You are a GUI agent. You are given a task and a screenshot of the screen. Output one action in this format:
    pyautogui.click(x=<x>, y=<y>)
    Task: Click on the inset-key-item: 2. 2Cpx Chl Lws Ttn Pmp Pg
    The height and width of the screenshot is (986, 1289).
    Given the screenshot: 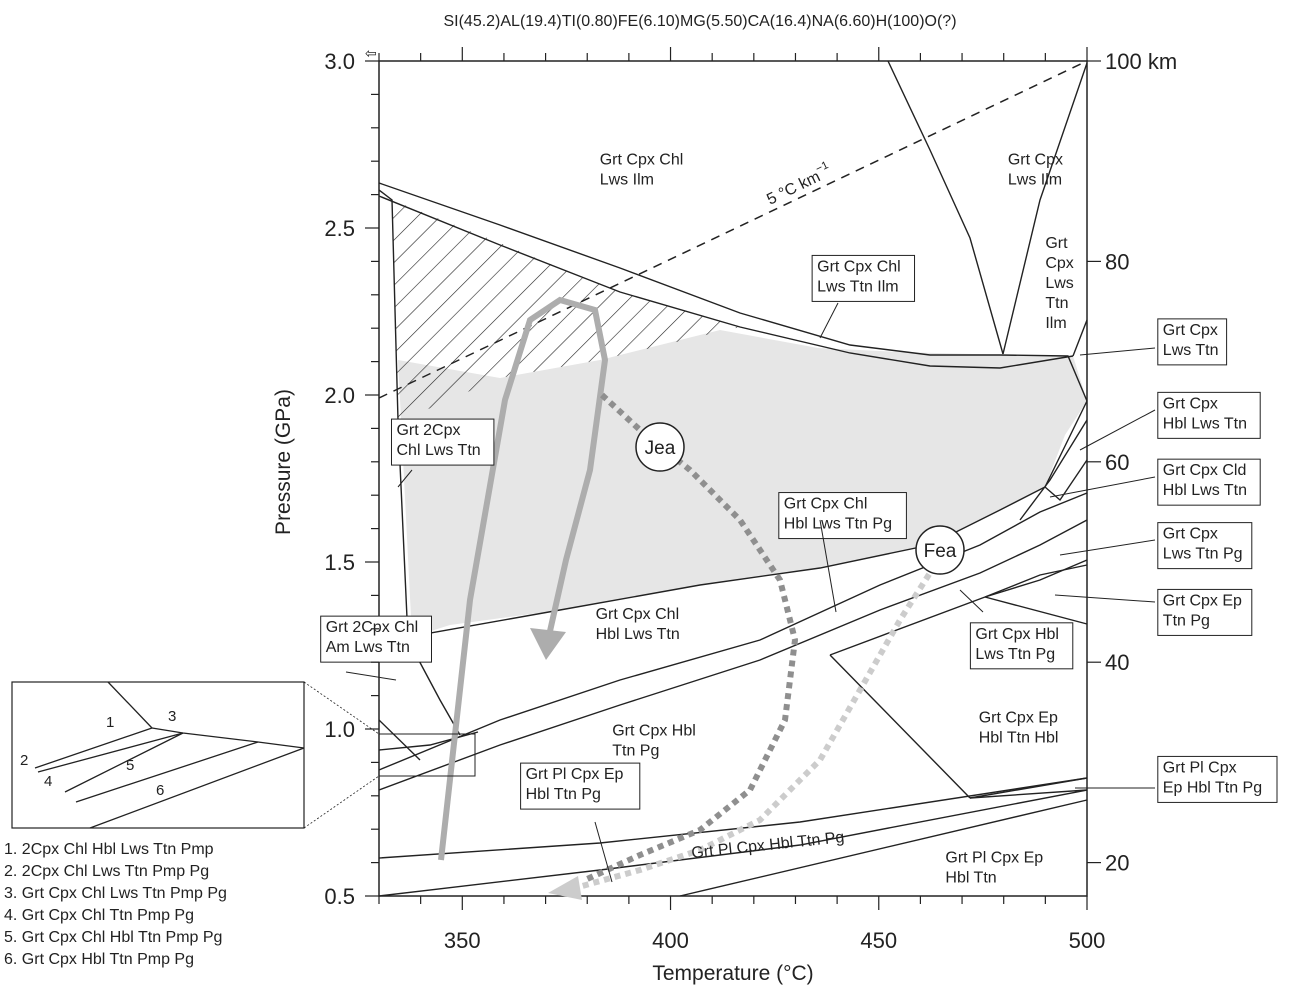 What is the action you would take?
    pyautogui.click(x=106, y=871)
    